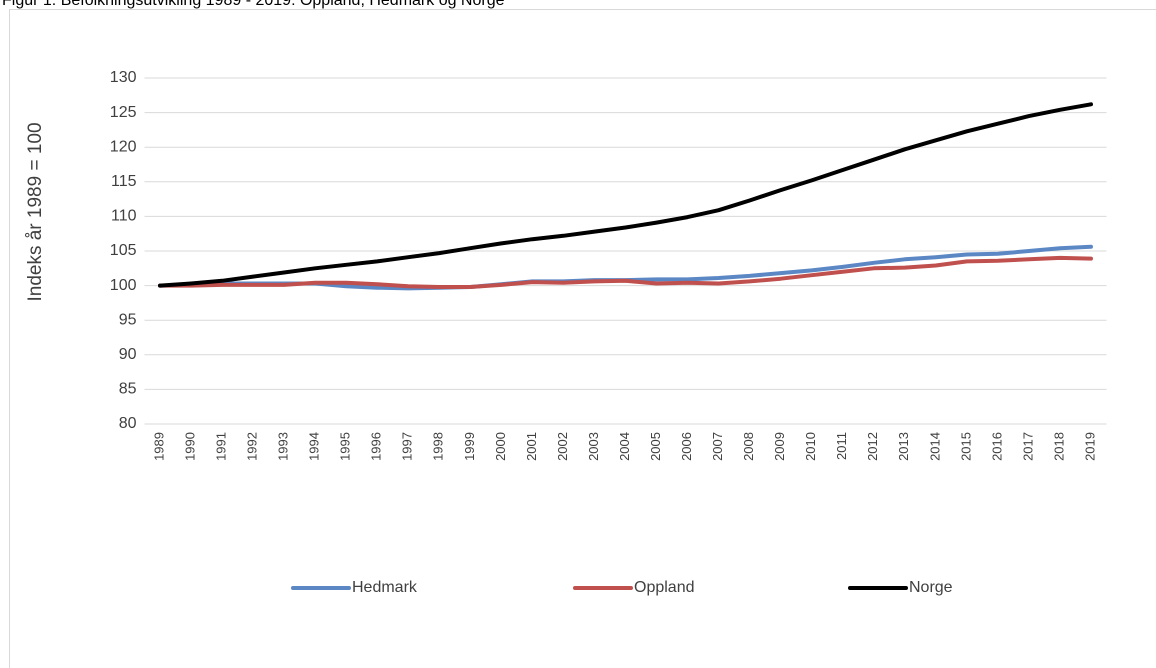 This screenshot has height=668, width=1156. I want to click on y-axis-label: Indeks år 1989 = 100, so click(35, 211).